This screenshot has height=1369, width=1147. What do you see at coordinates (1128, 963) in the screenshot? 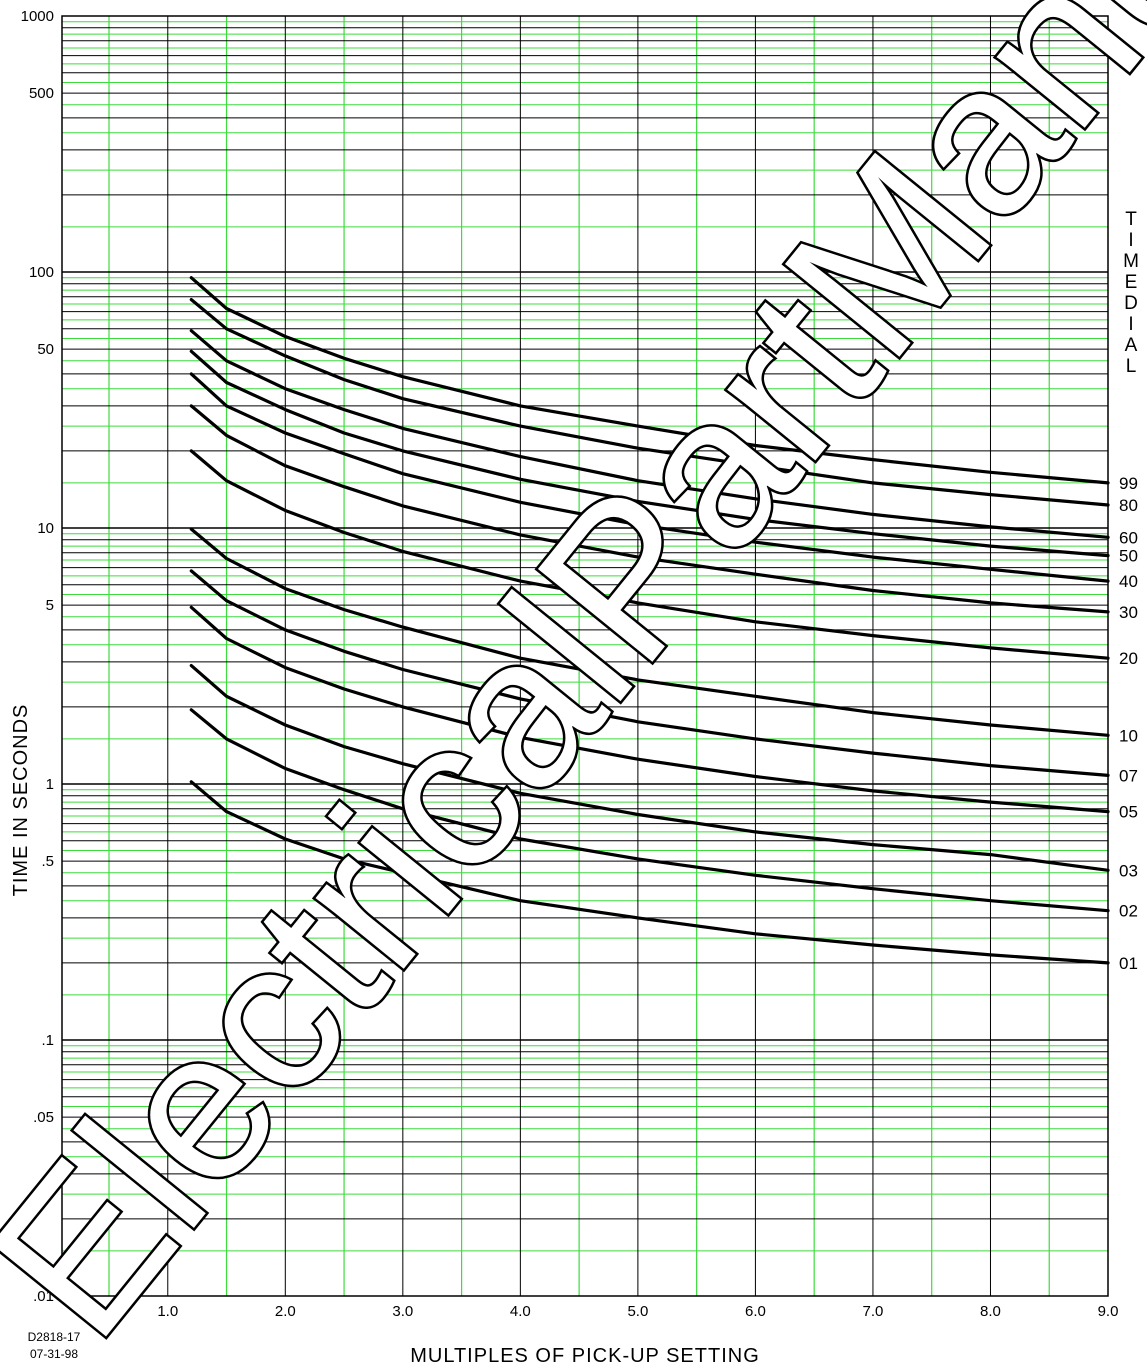
I see `dial-label-01: 01` at bounding box center [1128, 963].